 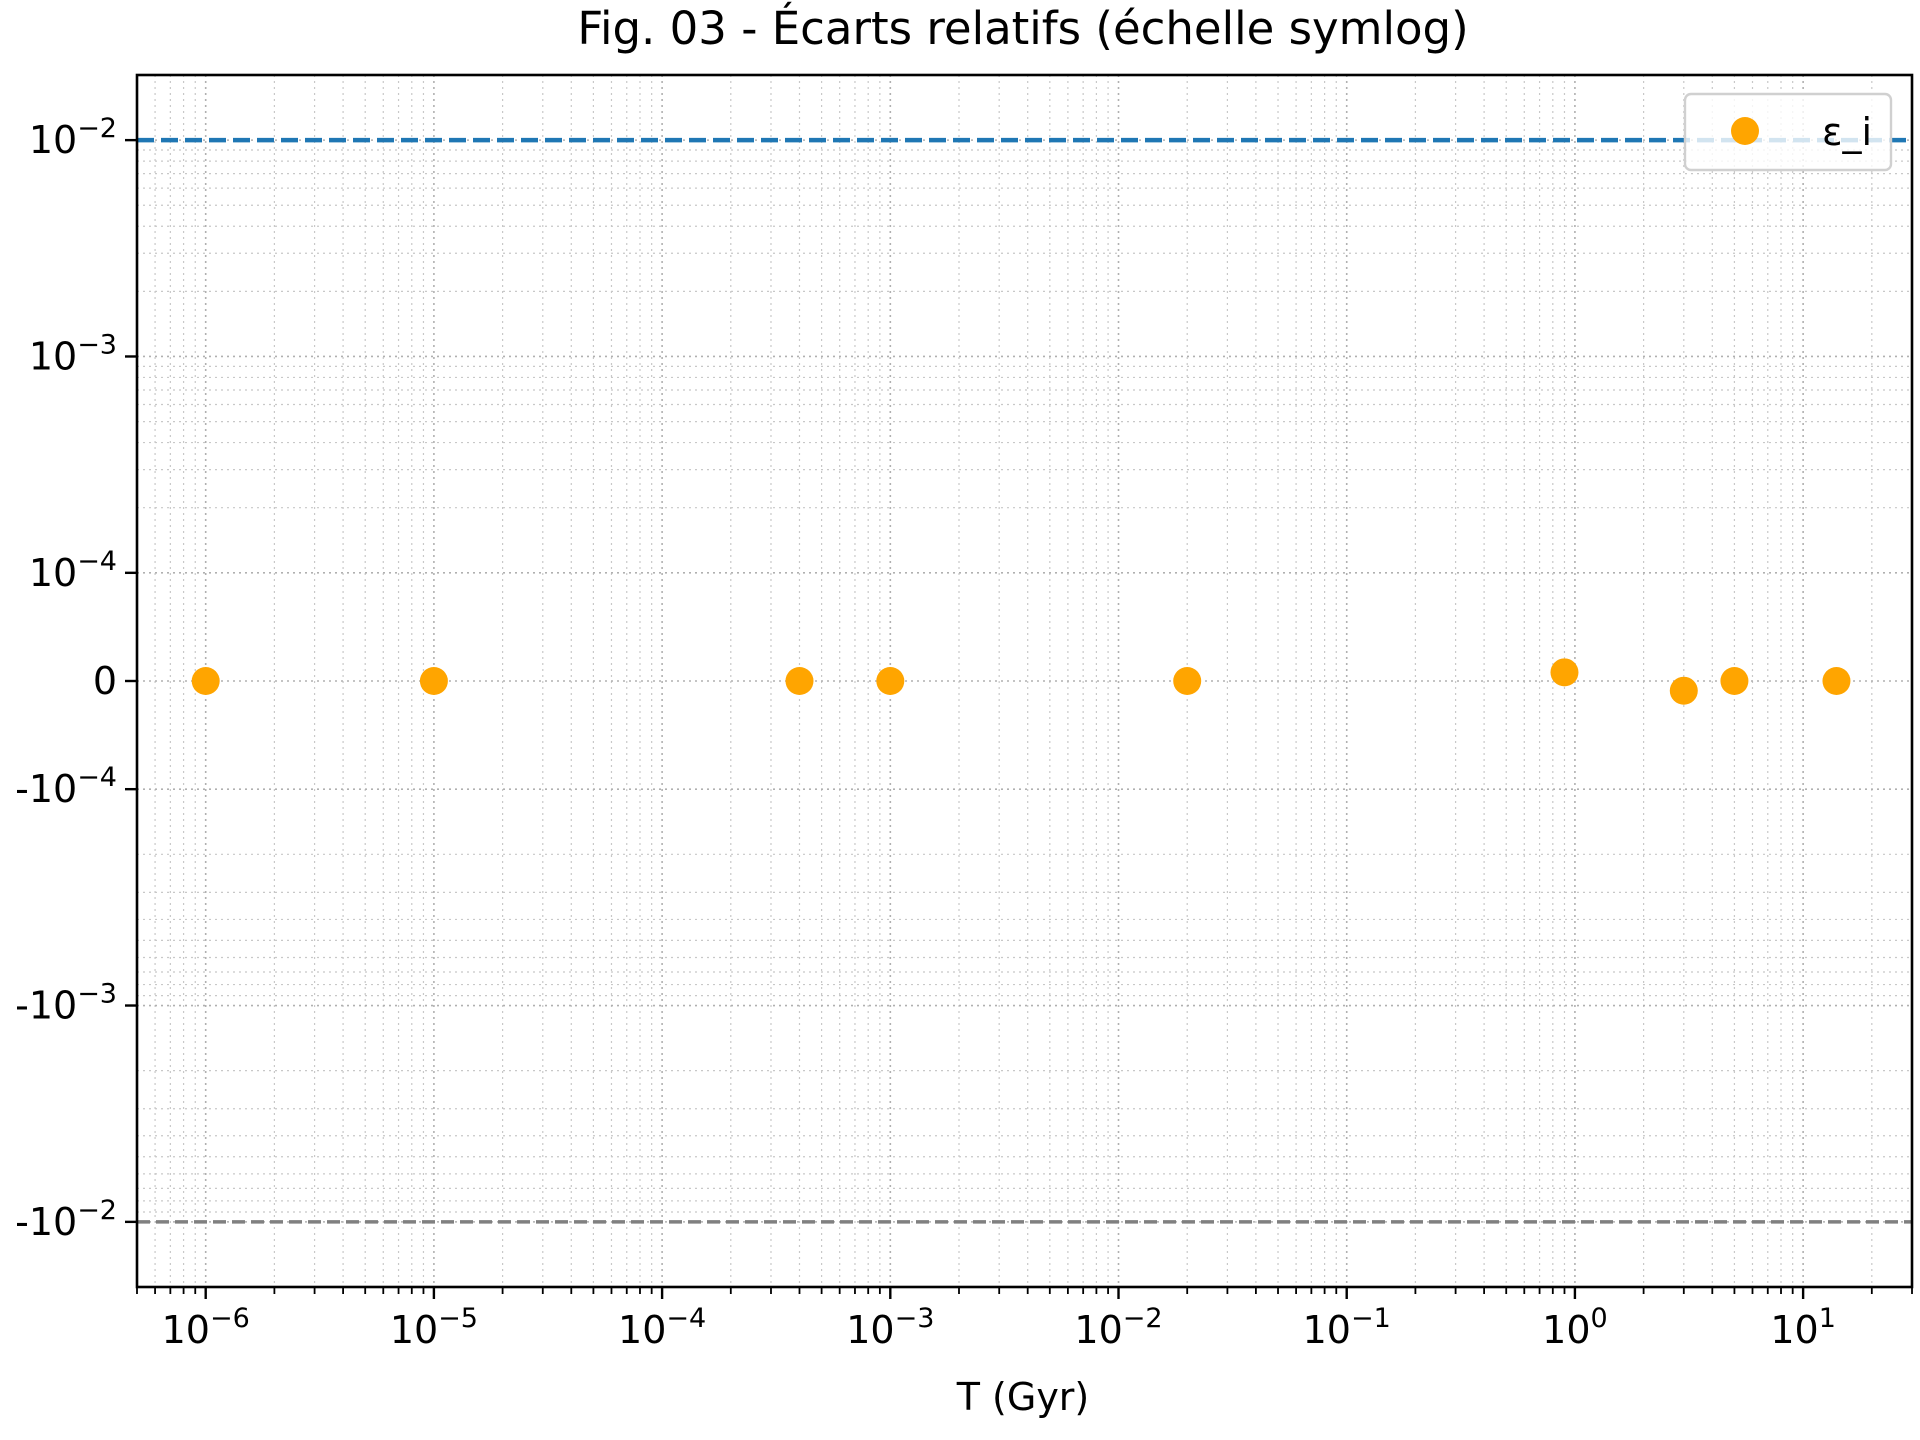 What do you see at coordinates (1347, 1327) in the screenshot?
I see `x-tick-label: 10⁻¹` at bounding box center [1347, 1327].